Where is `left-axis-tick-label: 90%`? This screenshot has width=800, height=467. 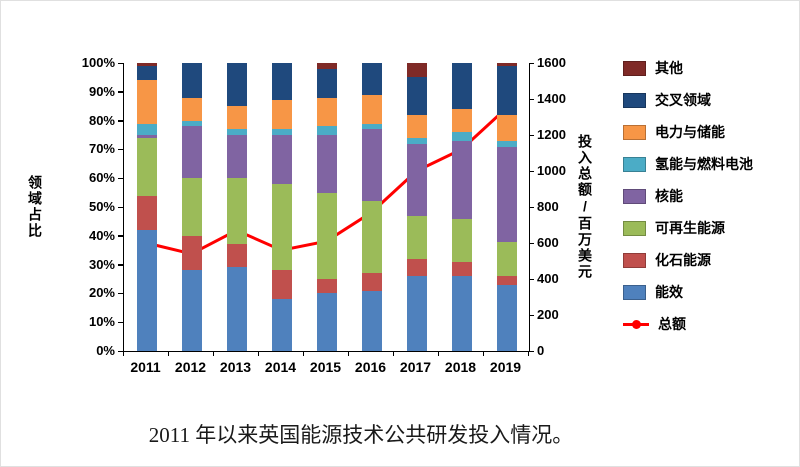
left-axis-tick-label: 90% is located at coordinates (101, 91).